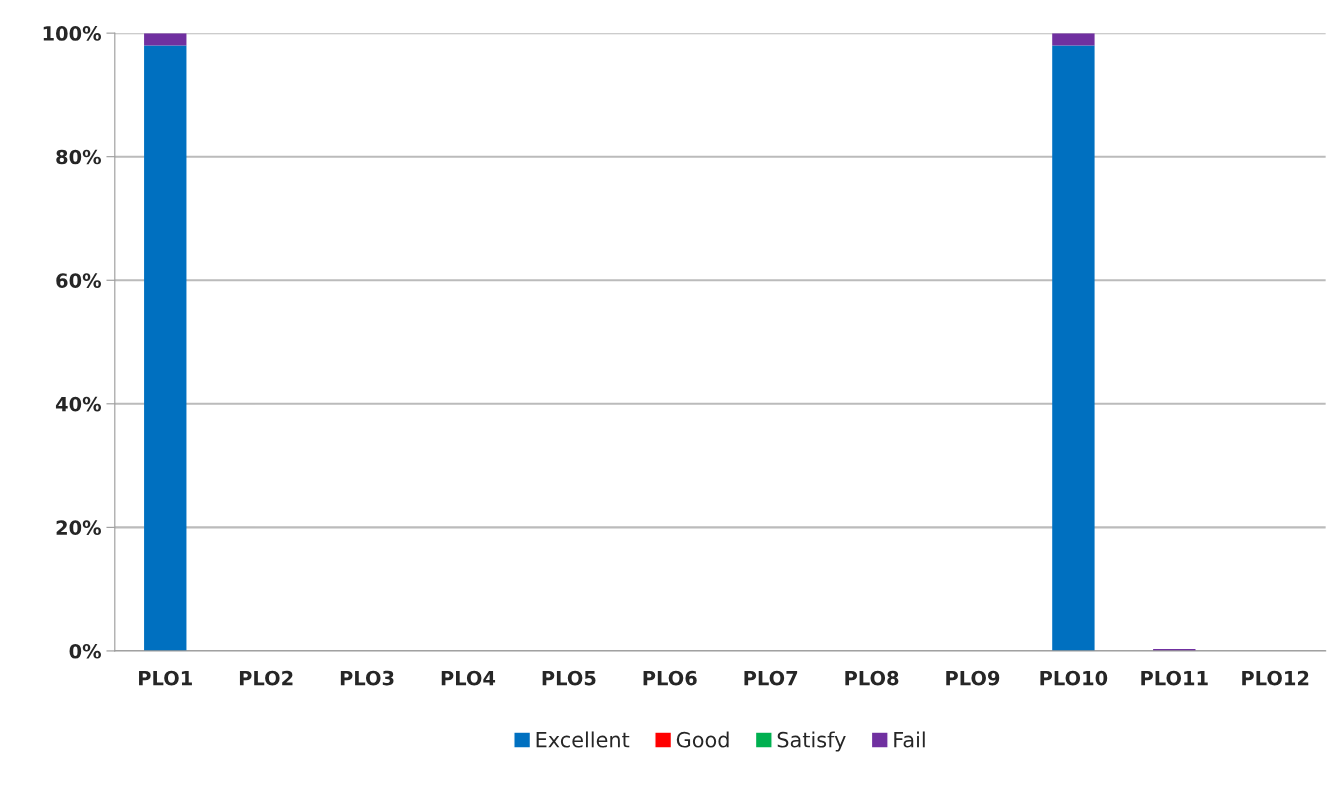  I want to click on y-tick-label: 40%, so click(78, 404).